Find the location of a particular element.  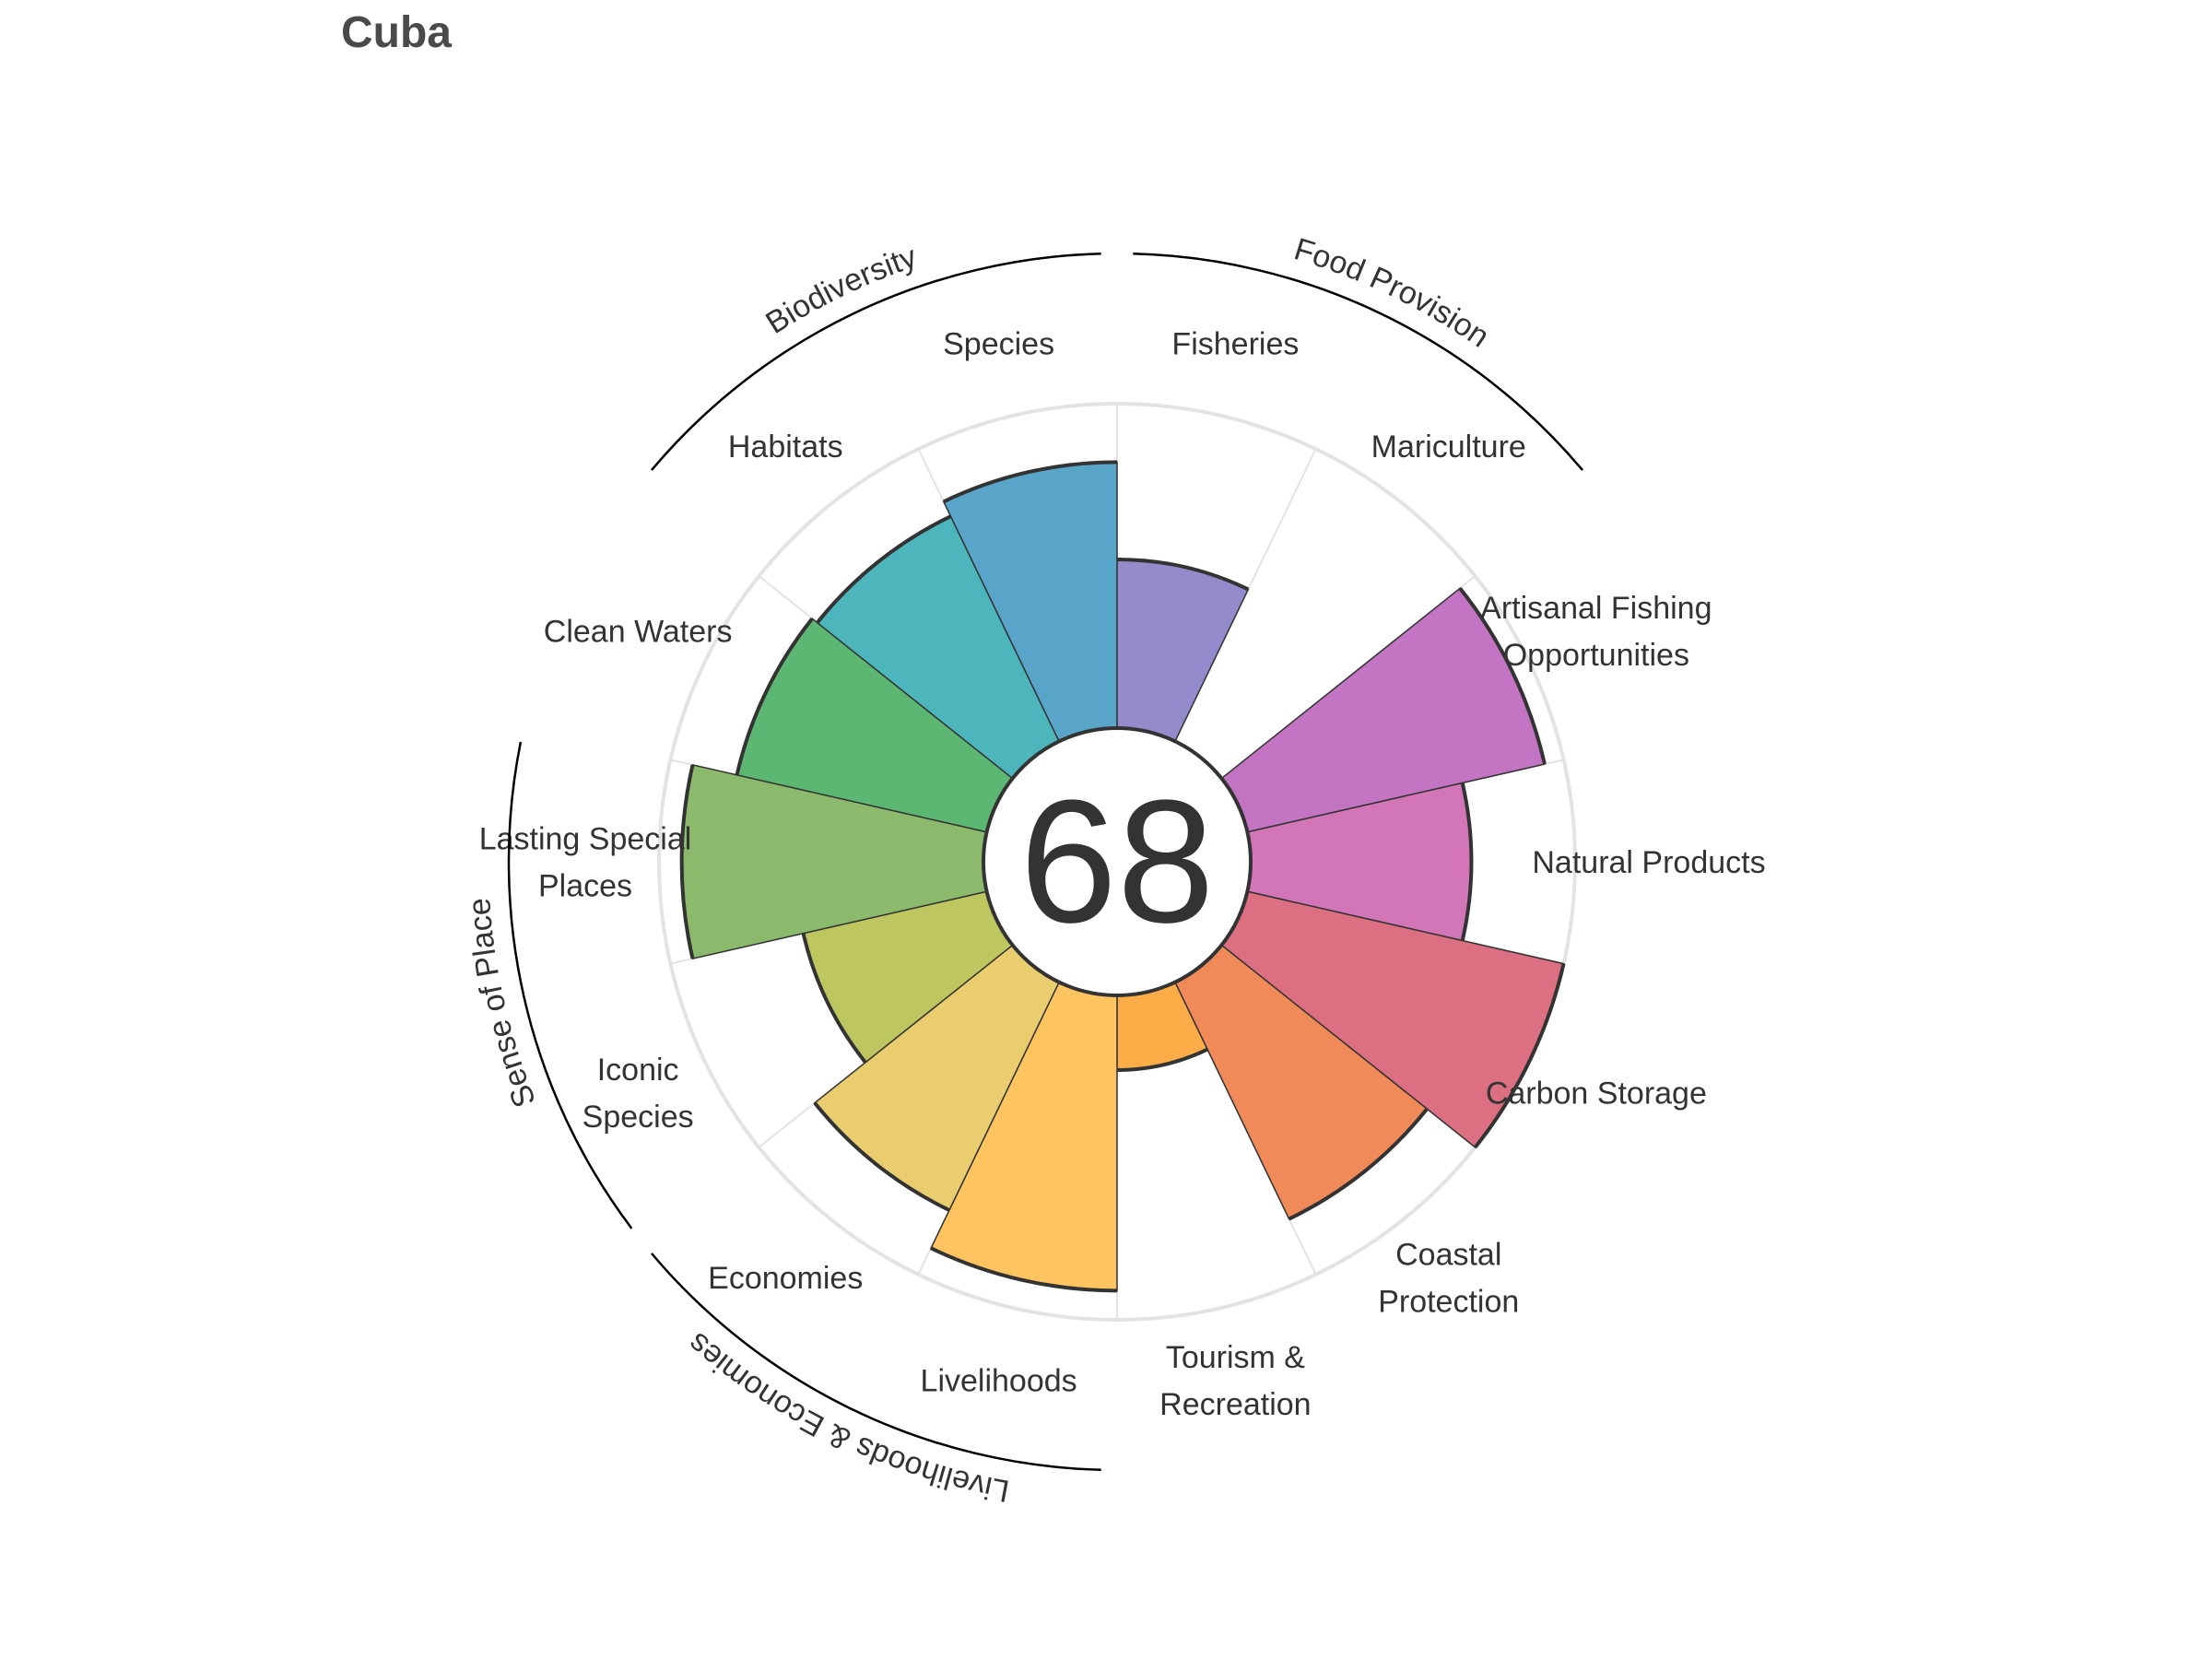

center-layer: 68 is located at coordinates (1117, 861).